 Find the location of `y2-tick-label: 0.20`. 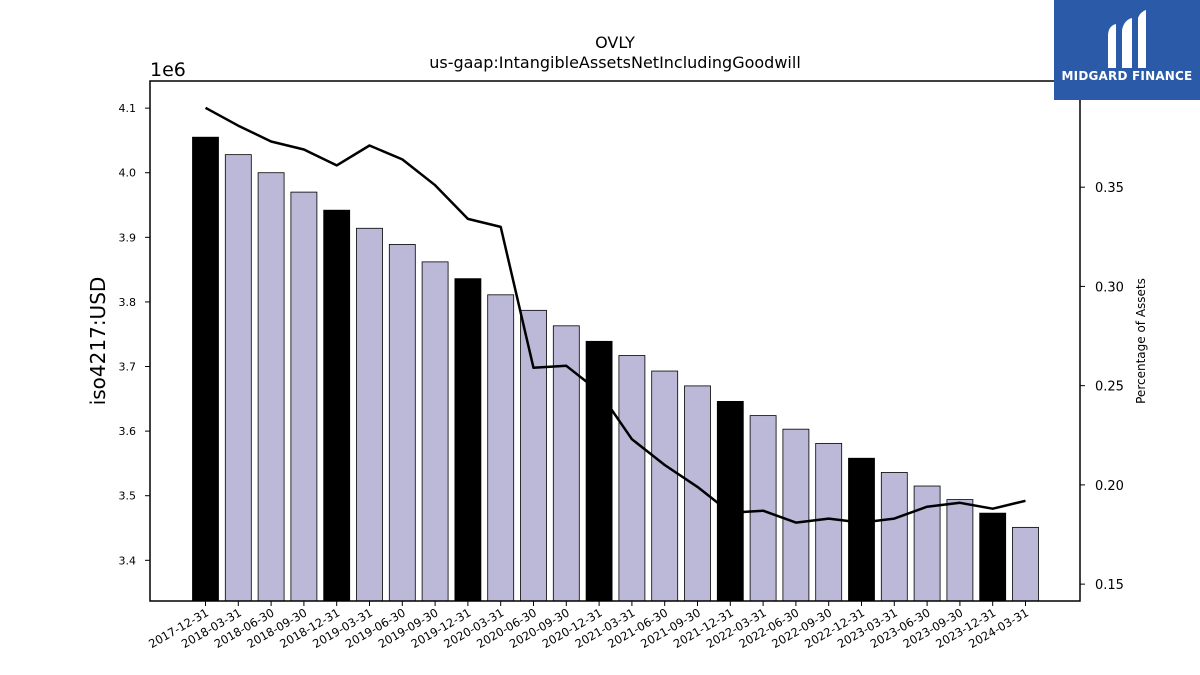

y2-tick-label: 0.20 is located at coordinates (1109, 486).